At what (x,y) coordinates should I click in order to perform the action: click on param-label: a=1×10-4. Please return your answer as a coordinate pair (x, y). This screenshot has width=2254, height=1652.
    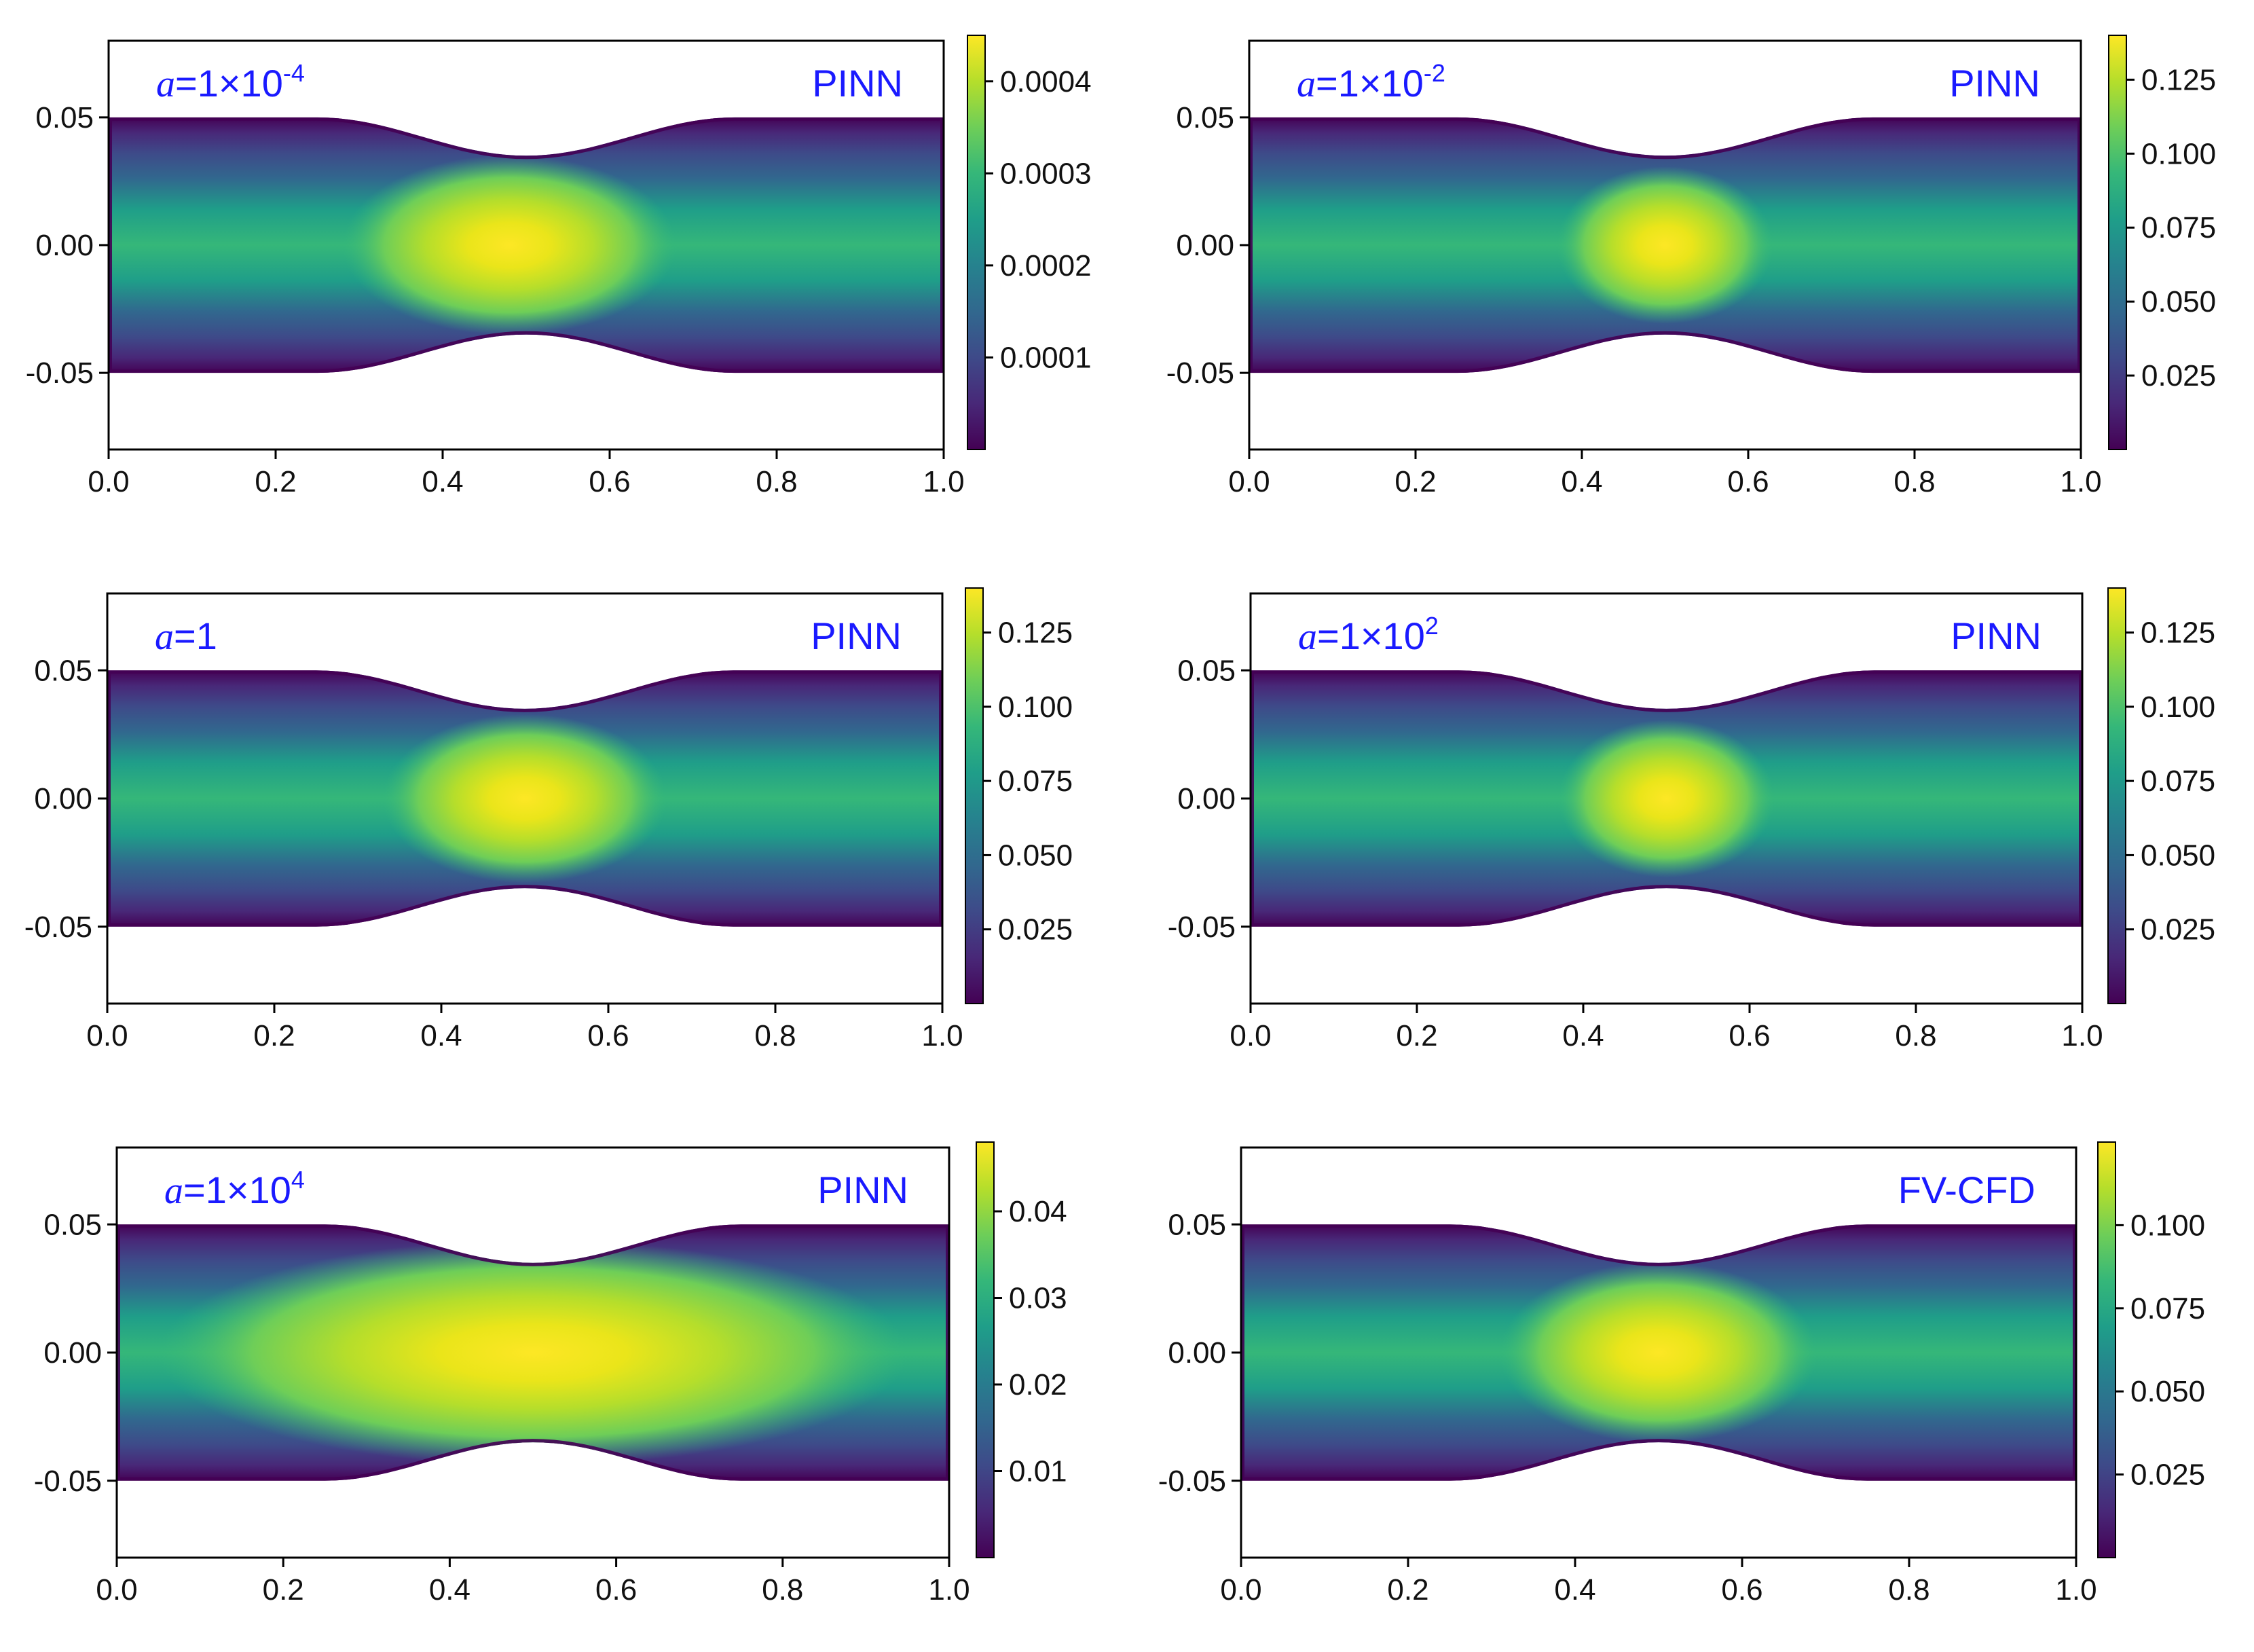
    Looking at the image, I should click on (230, 82).